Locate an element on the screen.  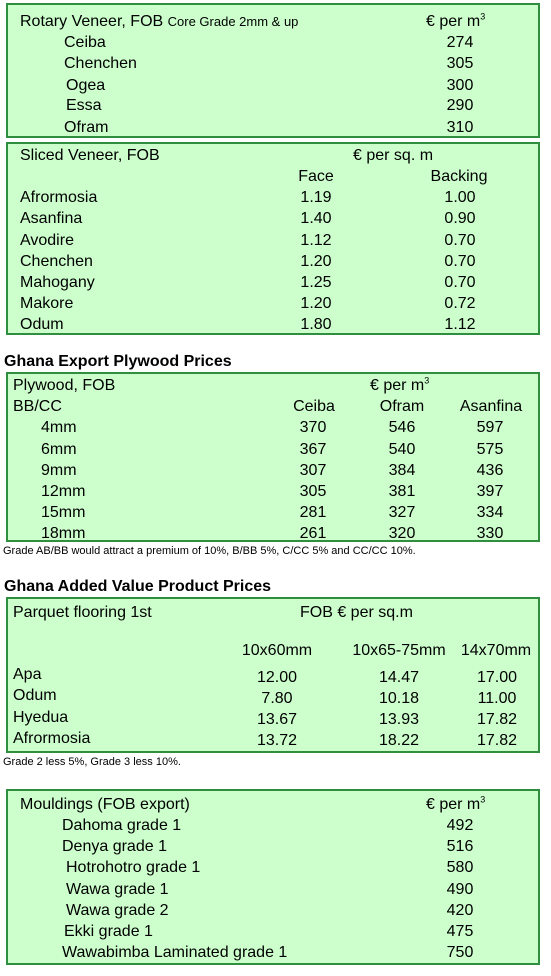
mouldings-price: 490 is located at coordinates (460, 889).